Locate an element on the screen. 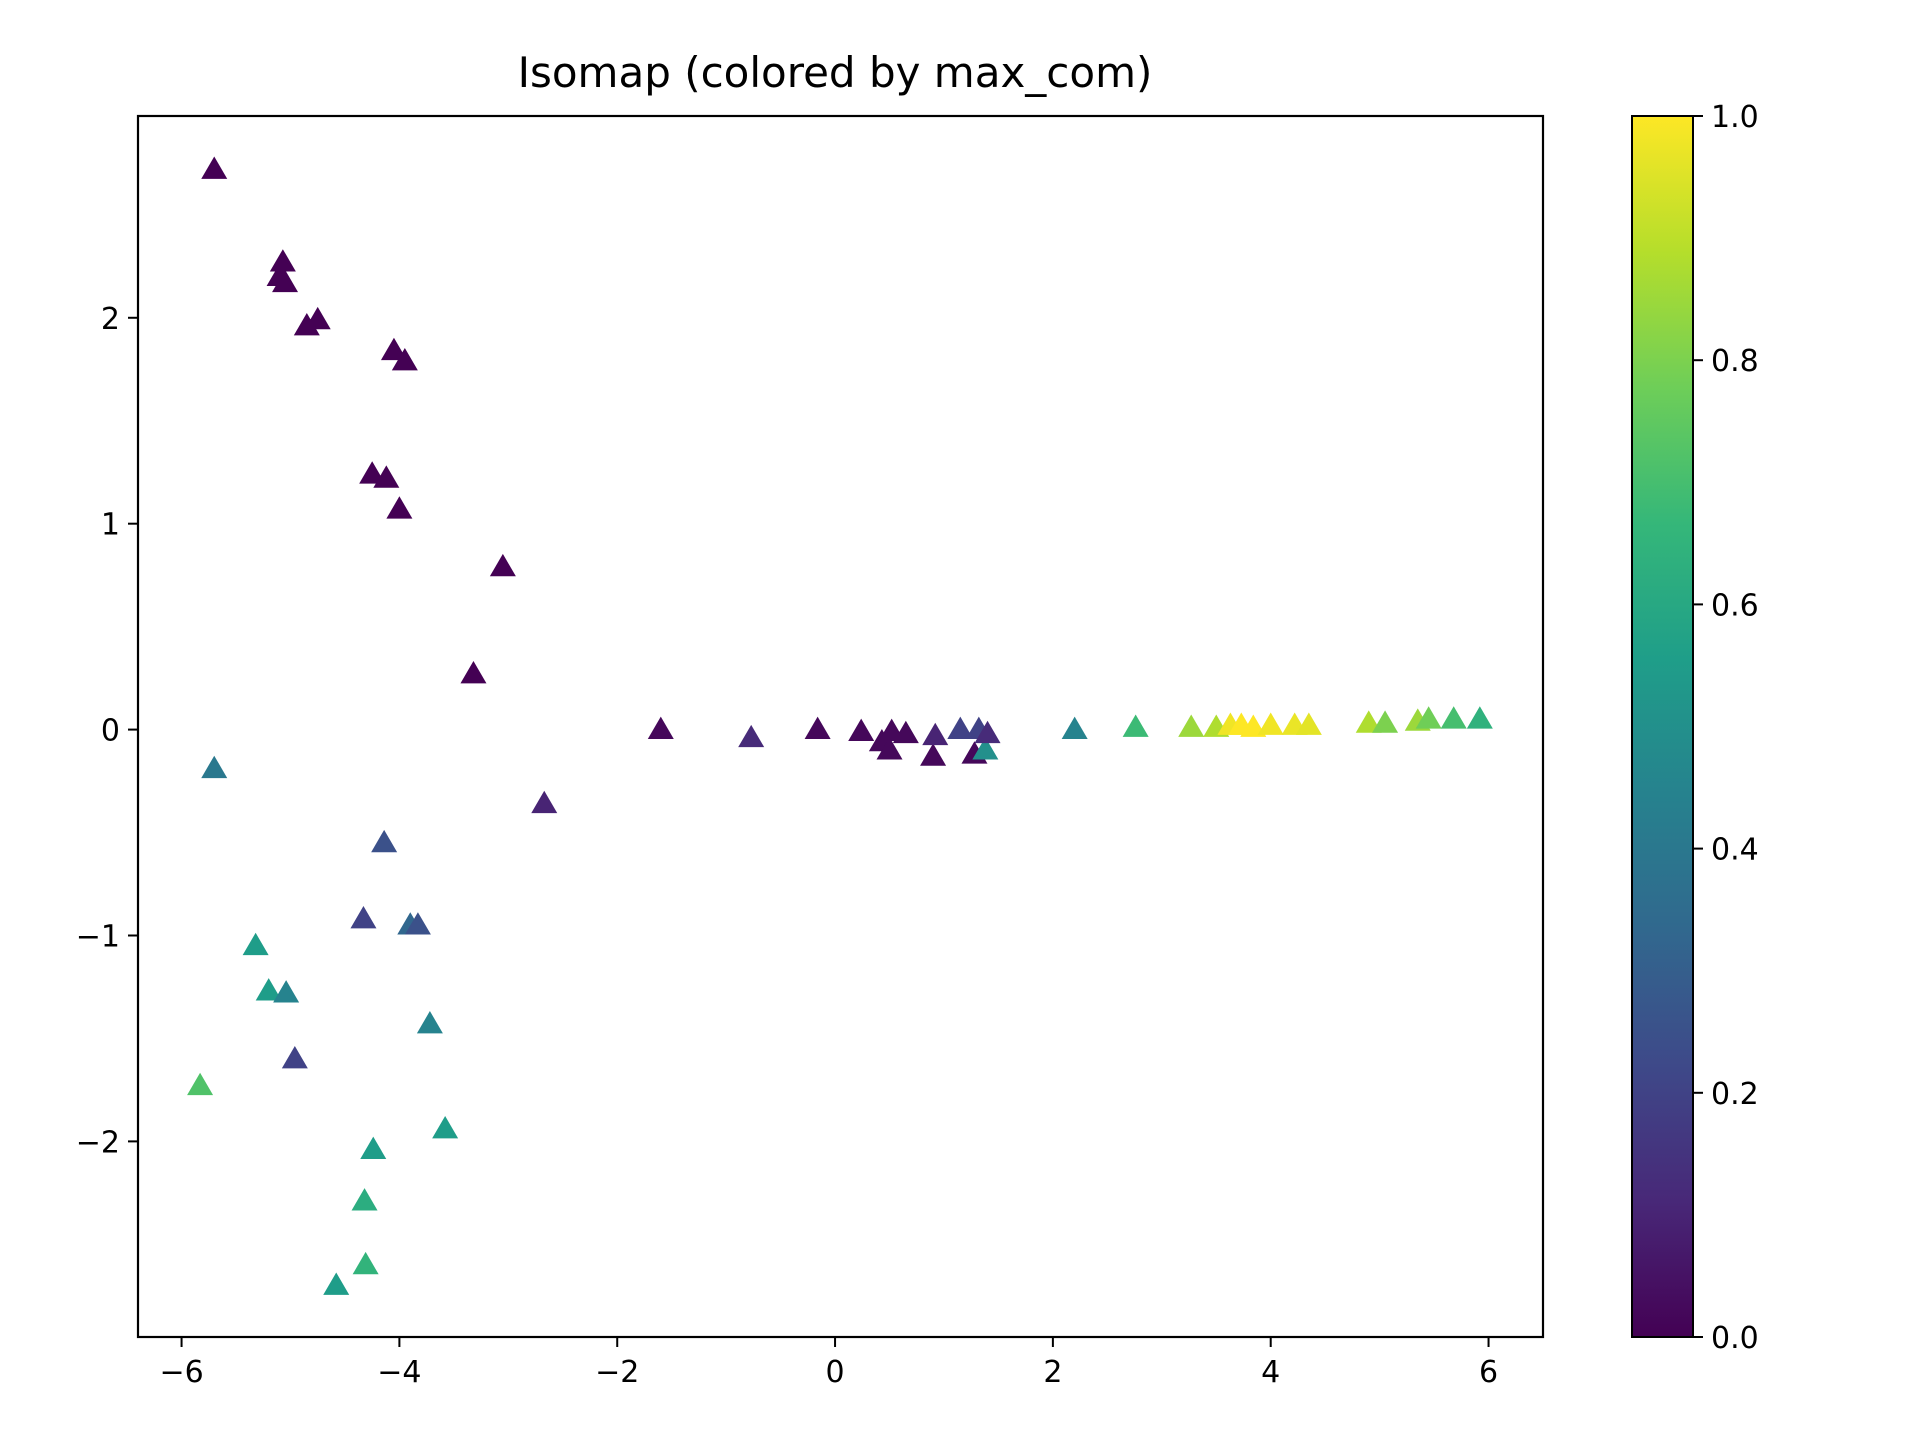 The width and height of the screenshot is (1920, 1440). y-tick-label: −1 is located at coordinates (98, 936).